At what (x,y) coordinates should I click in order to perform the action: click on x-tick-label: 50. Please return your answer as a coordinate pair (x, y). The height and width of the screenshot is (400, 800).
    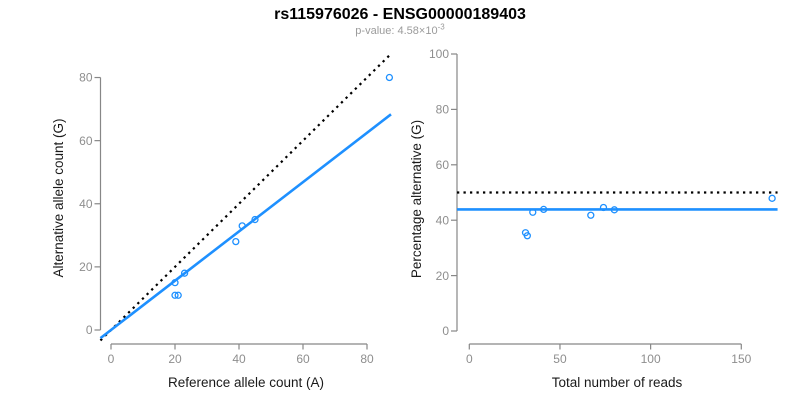
    Looking at the image, I should click on (560, 359).